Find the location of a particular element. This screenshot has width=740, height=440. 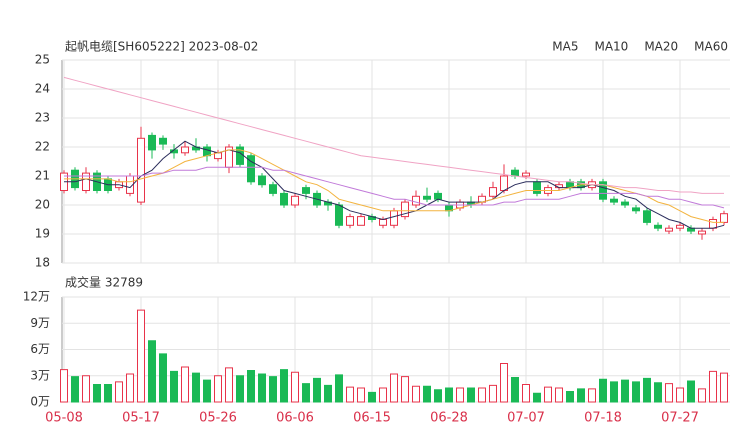

legend-label: MA20 is located at coordinates (661, 47).